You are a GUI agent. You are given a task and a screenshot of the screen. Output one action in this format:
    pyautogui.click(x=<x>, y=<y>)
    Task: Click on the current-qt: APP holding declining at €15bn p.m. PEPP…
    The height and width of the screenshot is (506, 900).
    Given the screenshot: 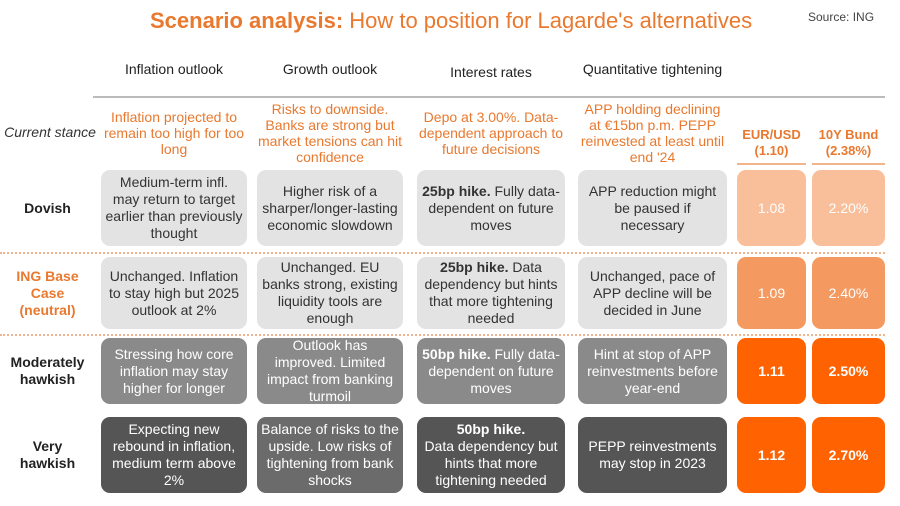 What is the action you would take?
    pyautogui.click(x=652, y=132)
    